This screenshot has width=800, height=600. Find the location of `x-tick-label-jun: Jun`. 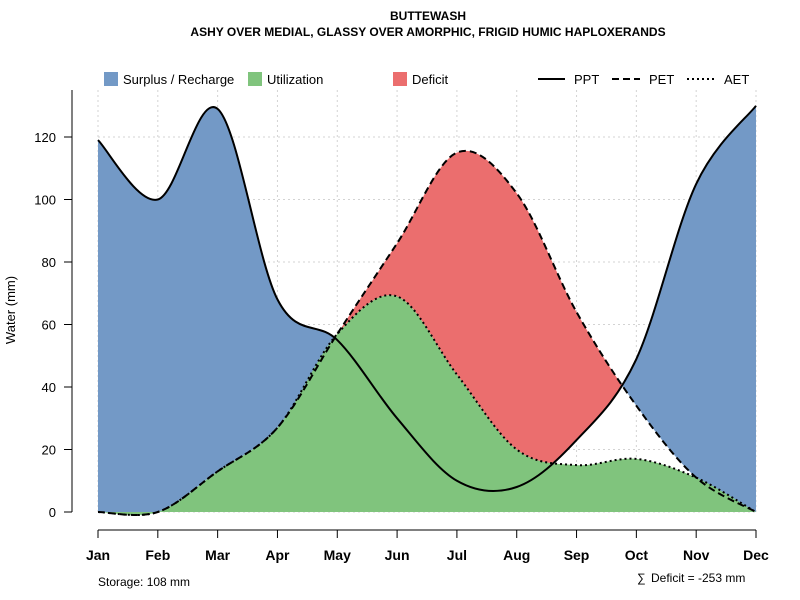

x-tick-label-jun: Jun is located at coordinates (397, 555).